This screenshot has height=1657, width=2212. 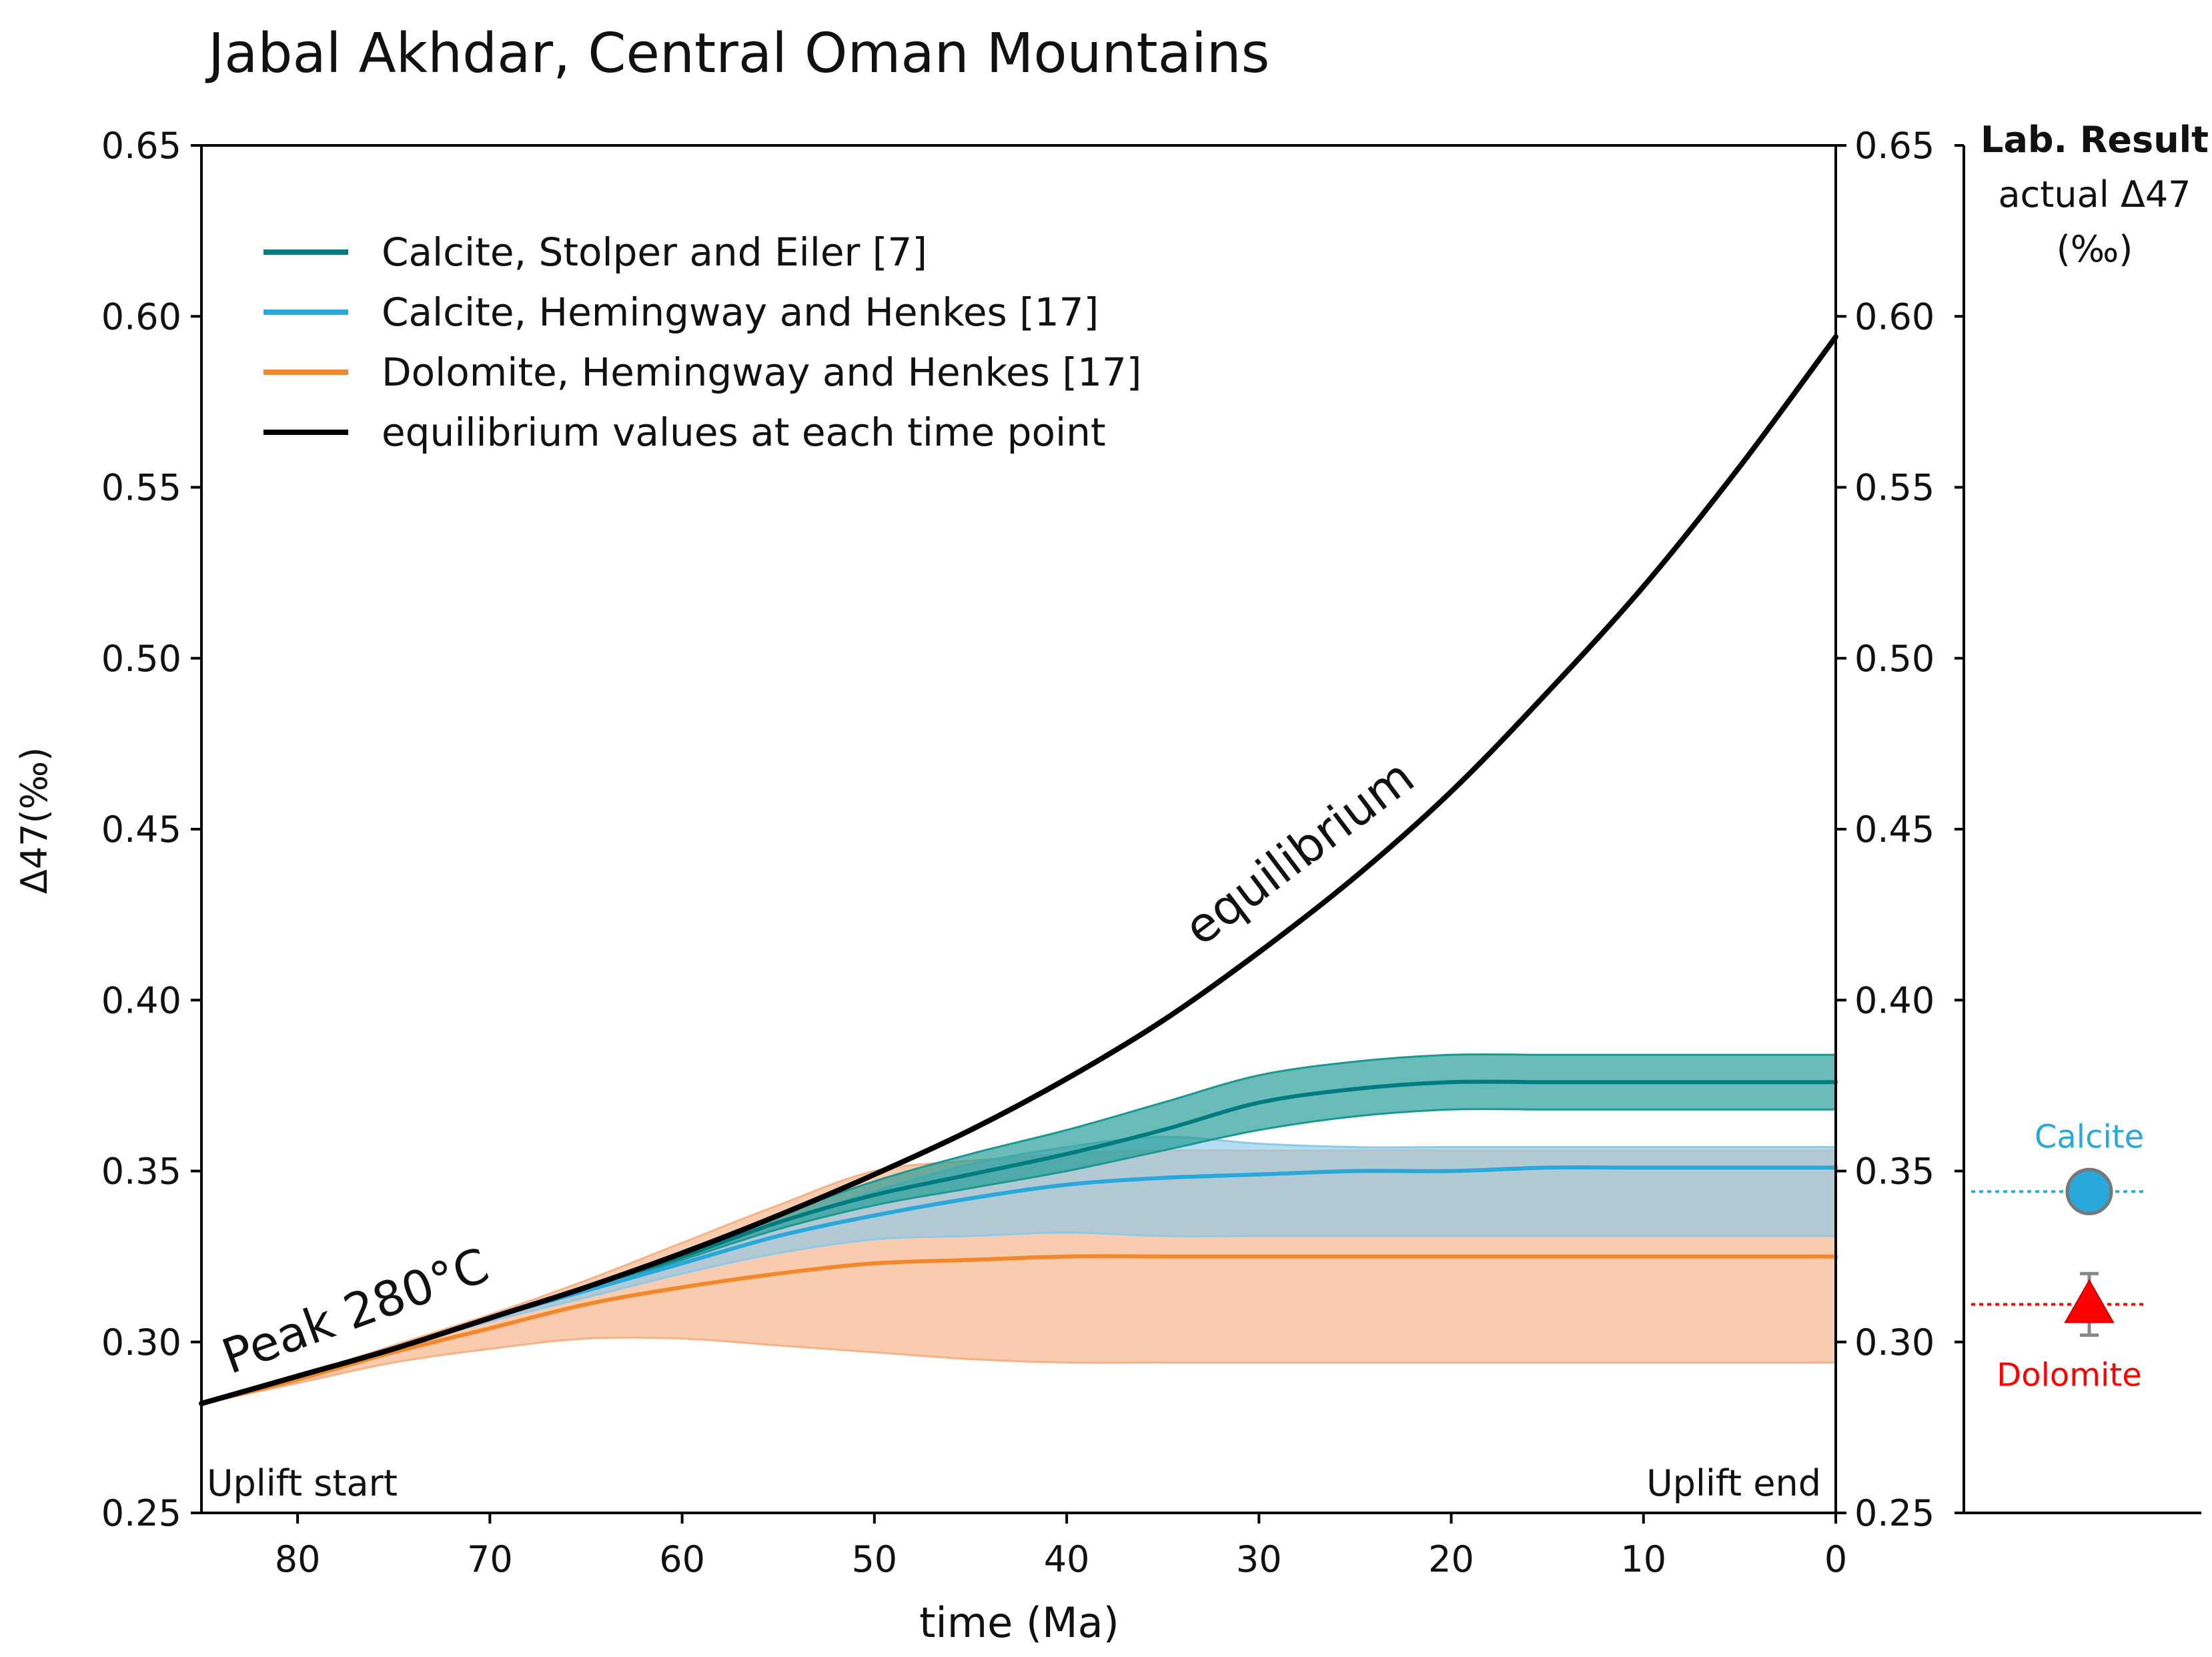 I want to click on lab-marker-dolomite, so click(x=2089, y=1301).